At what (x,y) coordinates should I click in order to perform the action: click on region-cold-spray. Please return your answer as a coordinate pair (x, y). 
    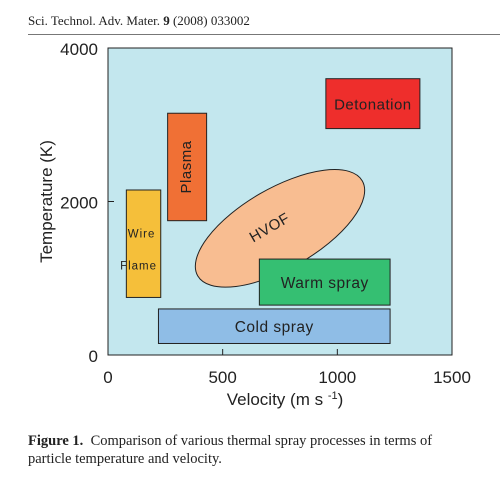
    Looking at the image, I should click on (274, 326).